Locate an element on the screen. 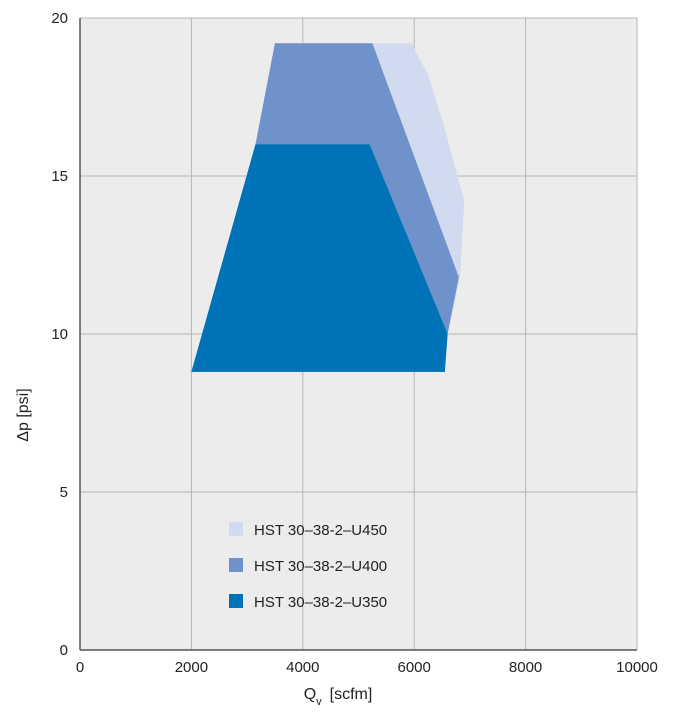 This screenshot has height=723, width=678. x-tick-label: 6000 is located at coordinates (414, 667).